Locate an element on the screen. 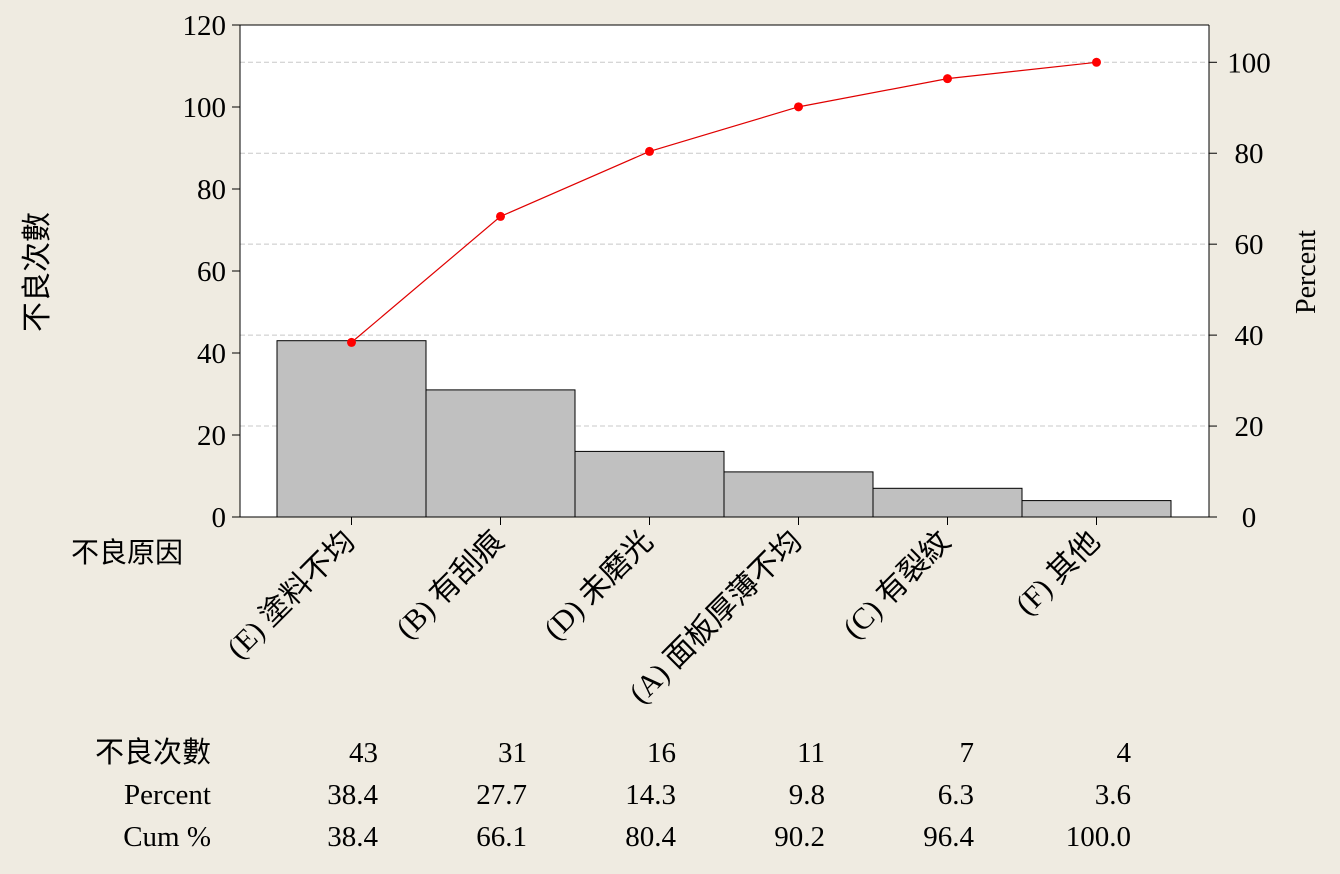 The image size is (1340, 874). table-cell: 11 is located at coordinates (811, 753).